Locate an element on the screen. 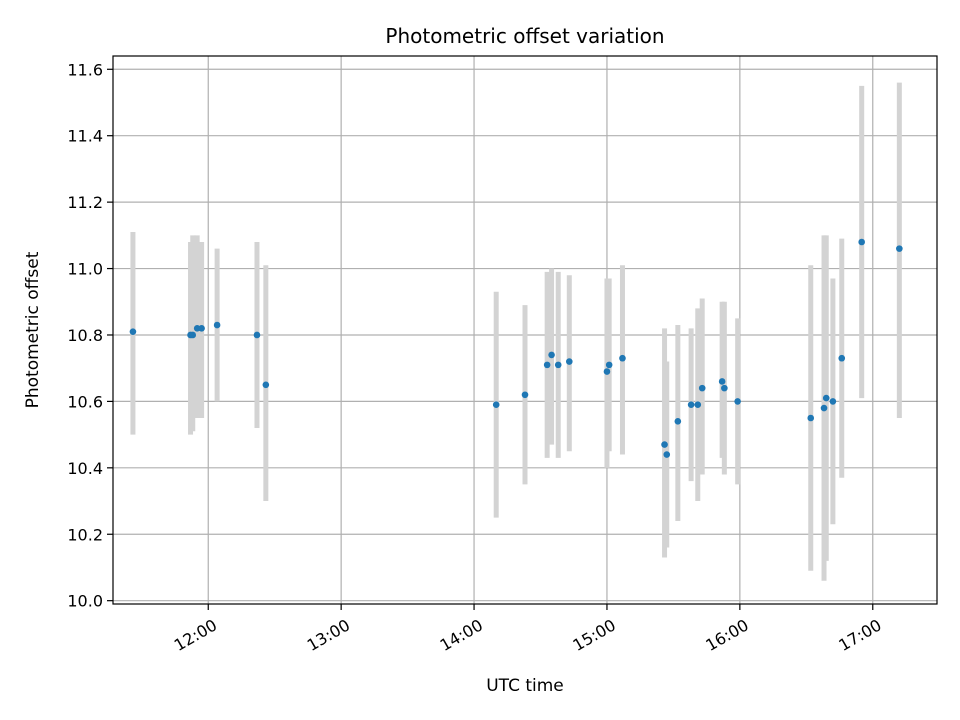 The width and height of the screenshot is (960, 720). y-axis-label: Photometric offset is located at coordinates (33, 329).